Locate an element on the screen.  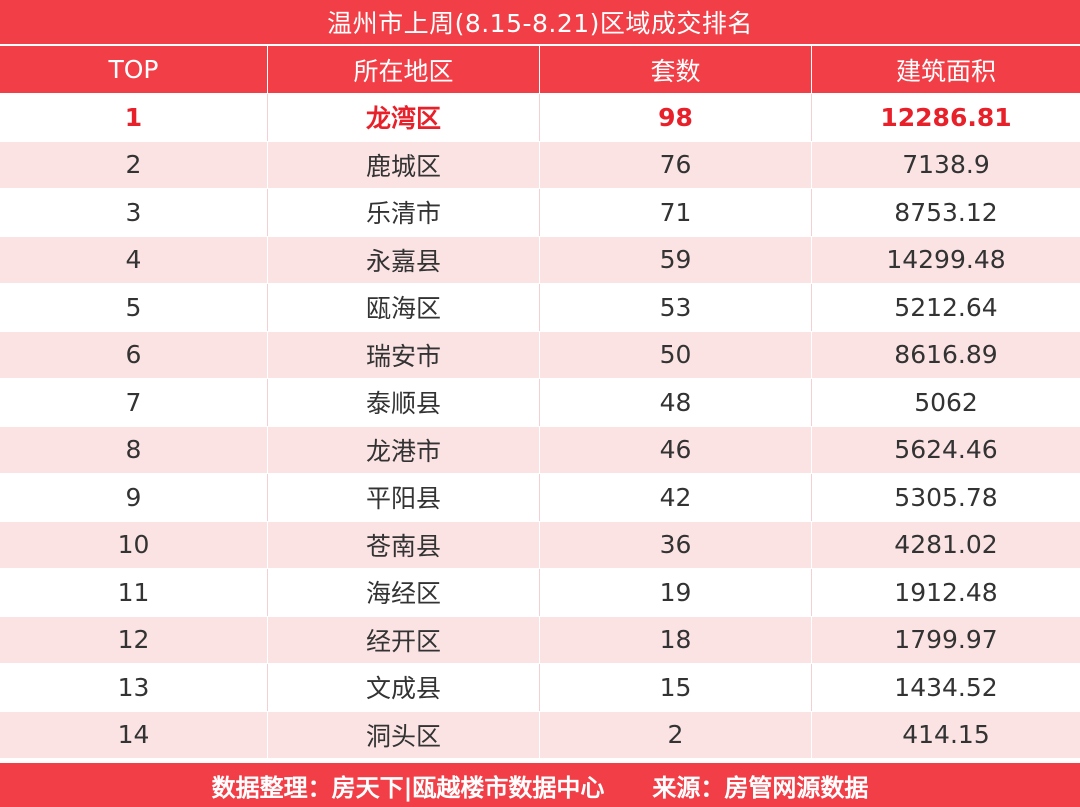
table-row: 5 瓯海区 53 5212.64 is located at coordinates (540, 308).